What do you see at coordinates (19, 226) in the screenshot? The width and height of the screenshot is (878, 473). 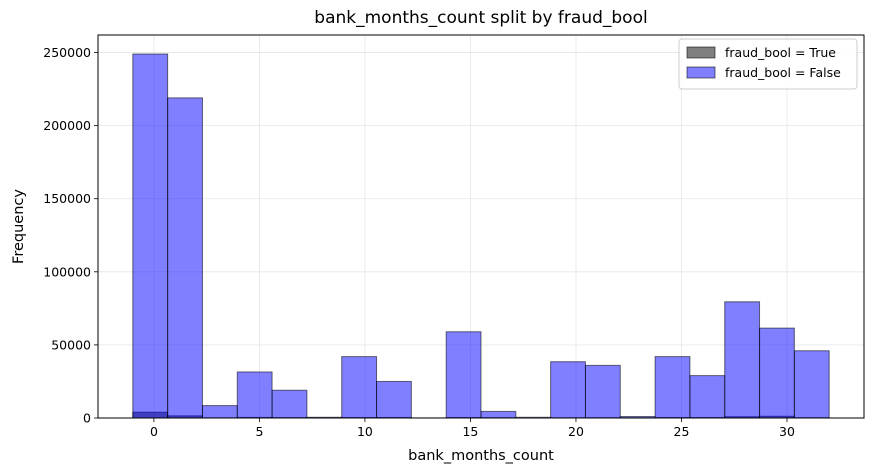 I see `y-axis-label: Frequency` at bounding box center [19, 226].